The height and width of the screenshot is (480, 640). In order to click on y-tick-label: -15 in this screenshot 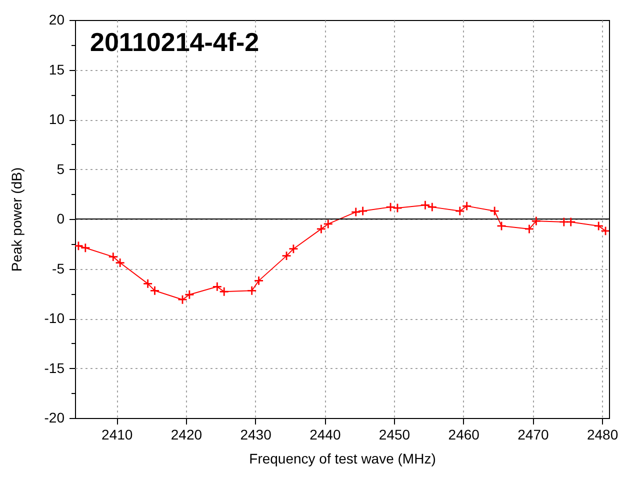, I will do `click(54, 368)`.